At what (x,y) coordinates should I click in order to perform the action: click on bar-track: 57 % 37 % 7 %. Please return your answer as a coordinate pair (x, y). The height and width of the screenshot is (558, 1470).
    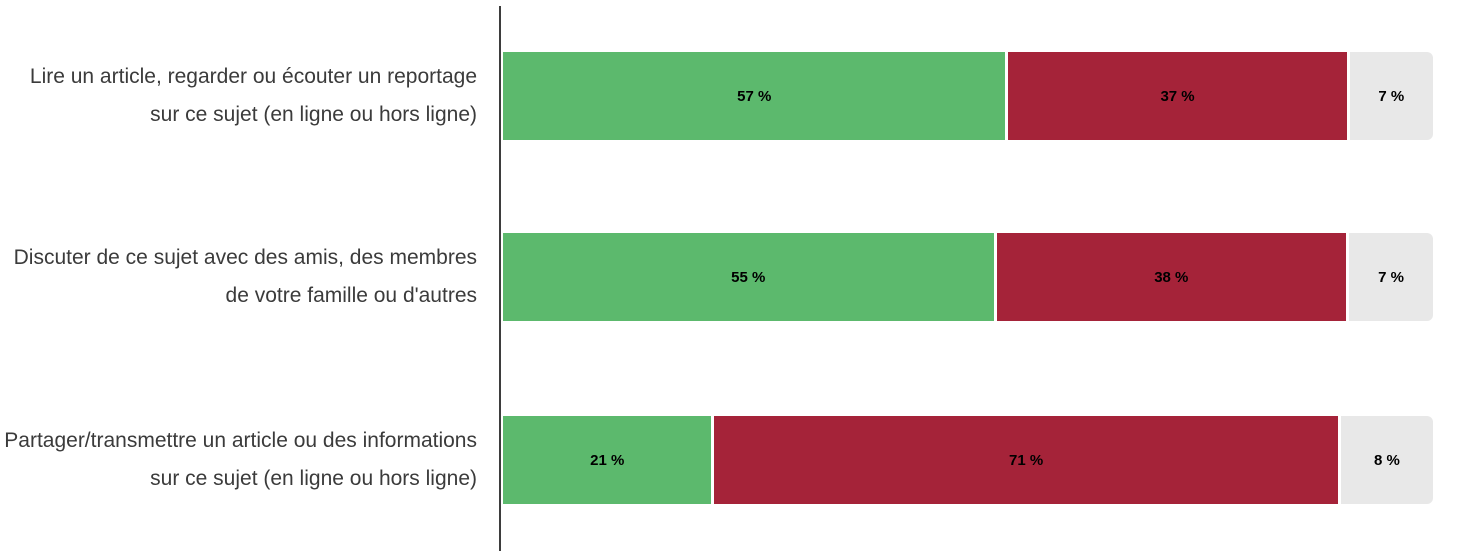
    Looking at the image, I should click on (968, 96).